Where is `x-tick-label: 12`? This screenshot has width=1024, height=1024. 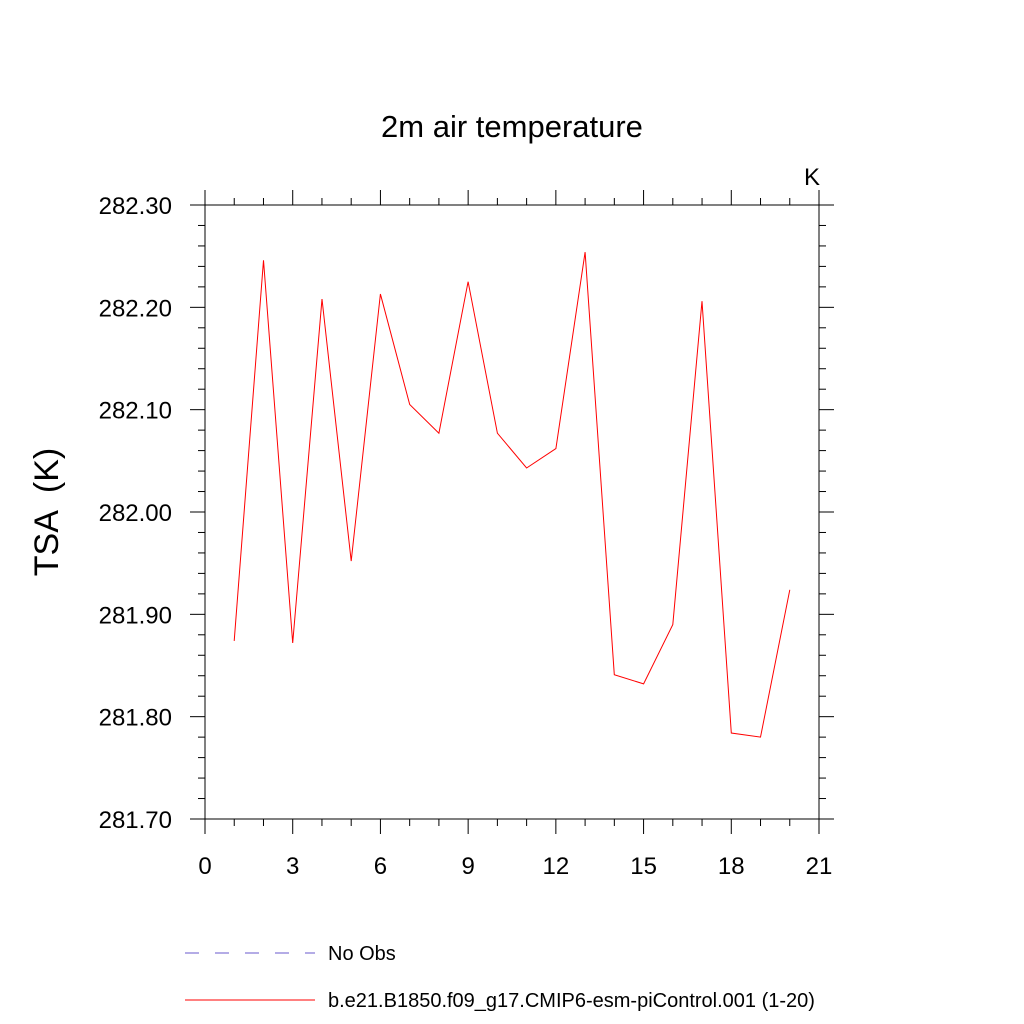 x-tick-label: 12 is located at coordinates (556, 866).